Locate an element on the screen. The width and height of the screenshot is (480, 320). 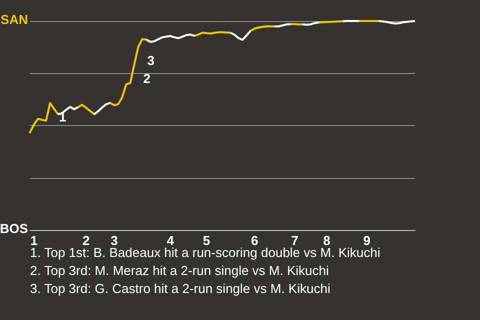
x-tick-label: 8 is located at coordinates (326, 240).